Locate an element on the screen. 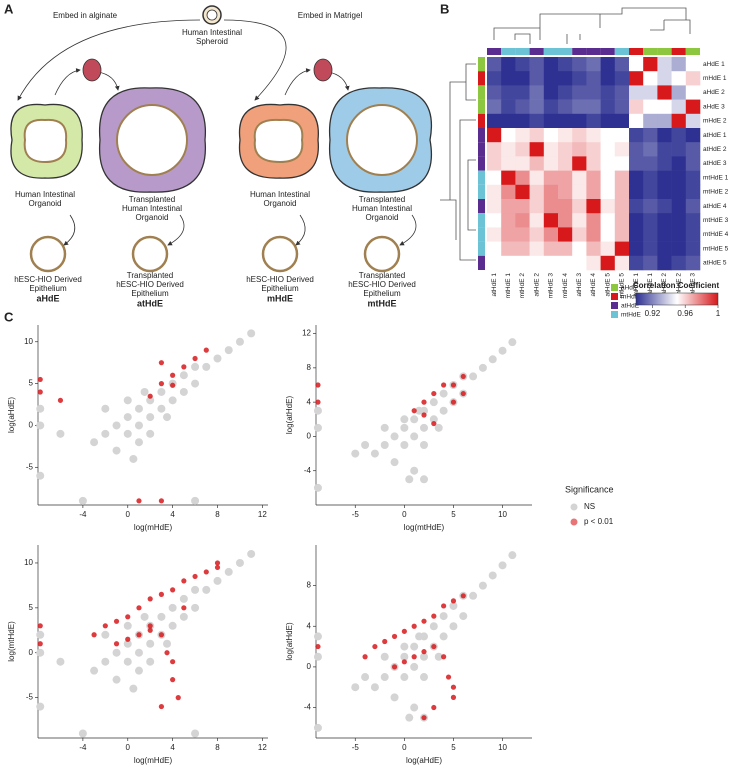 The image size is (731, 783). label: Human Intestinal is located at coordinates (152, 208).